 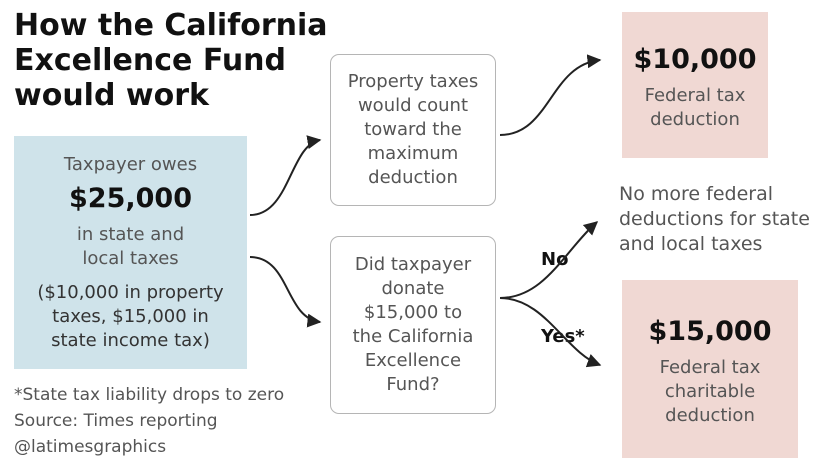 I want to click on taxpayer-line-2: in state and, so click(x=130, y=234).